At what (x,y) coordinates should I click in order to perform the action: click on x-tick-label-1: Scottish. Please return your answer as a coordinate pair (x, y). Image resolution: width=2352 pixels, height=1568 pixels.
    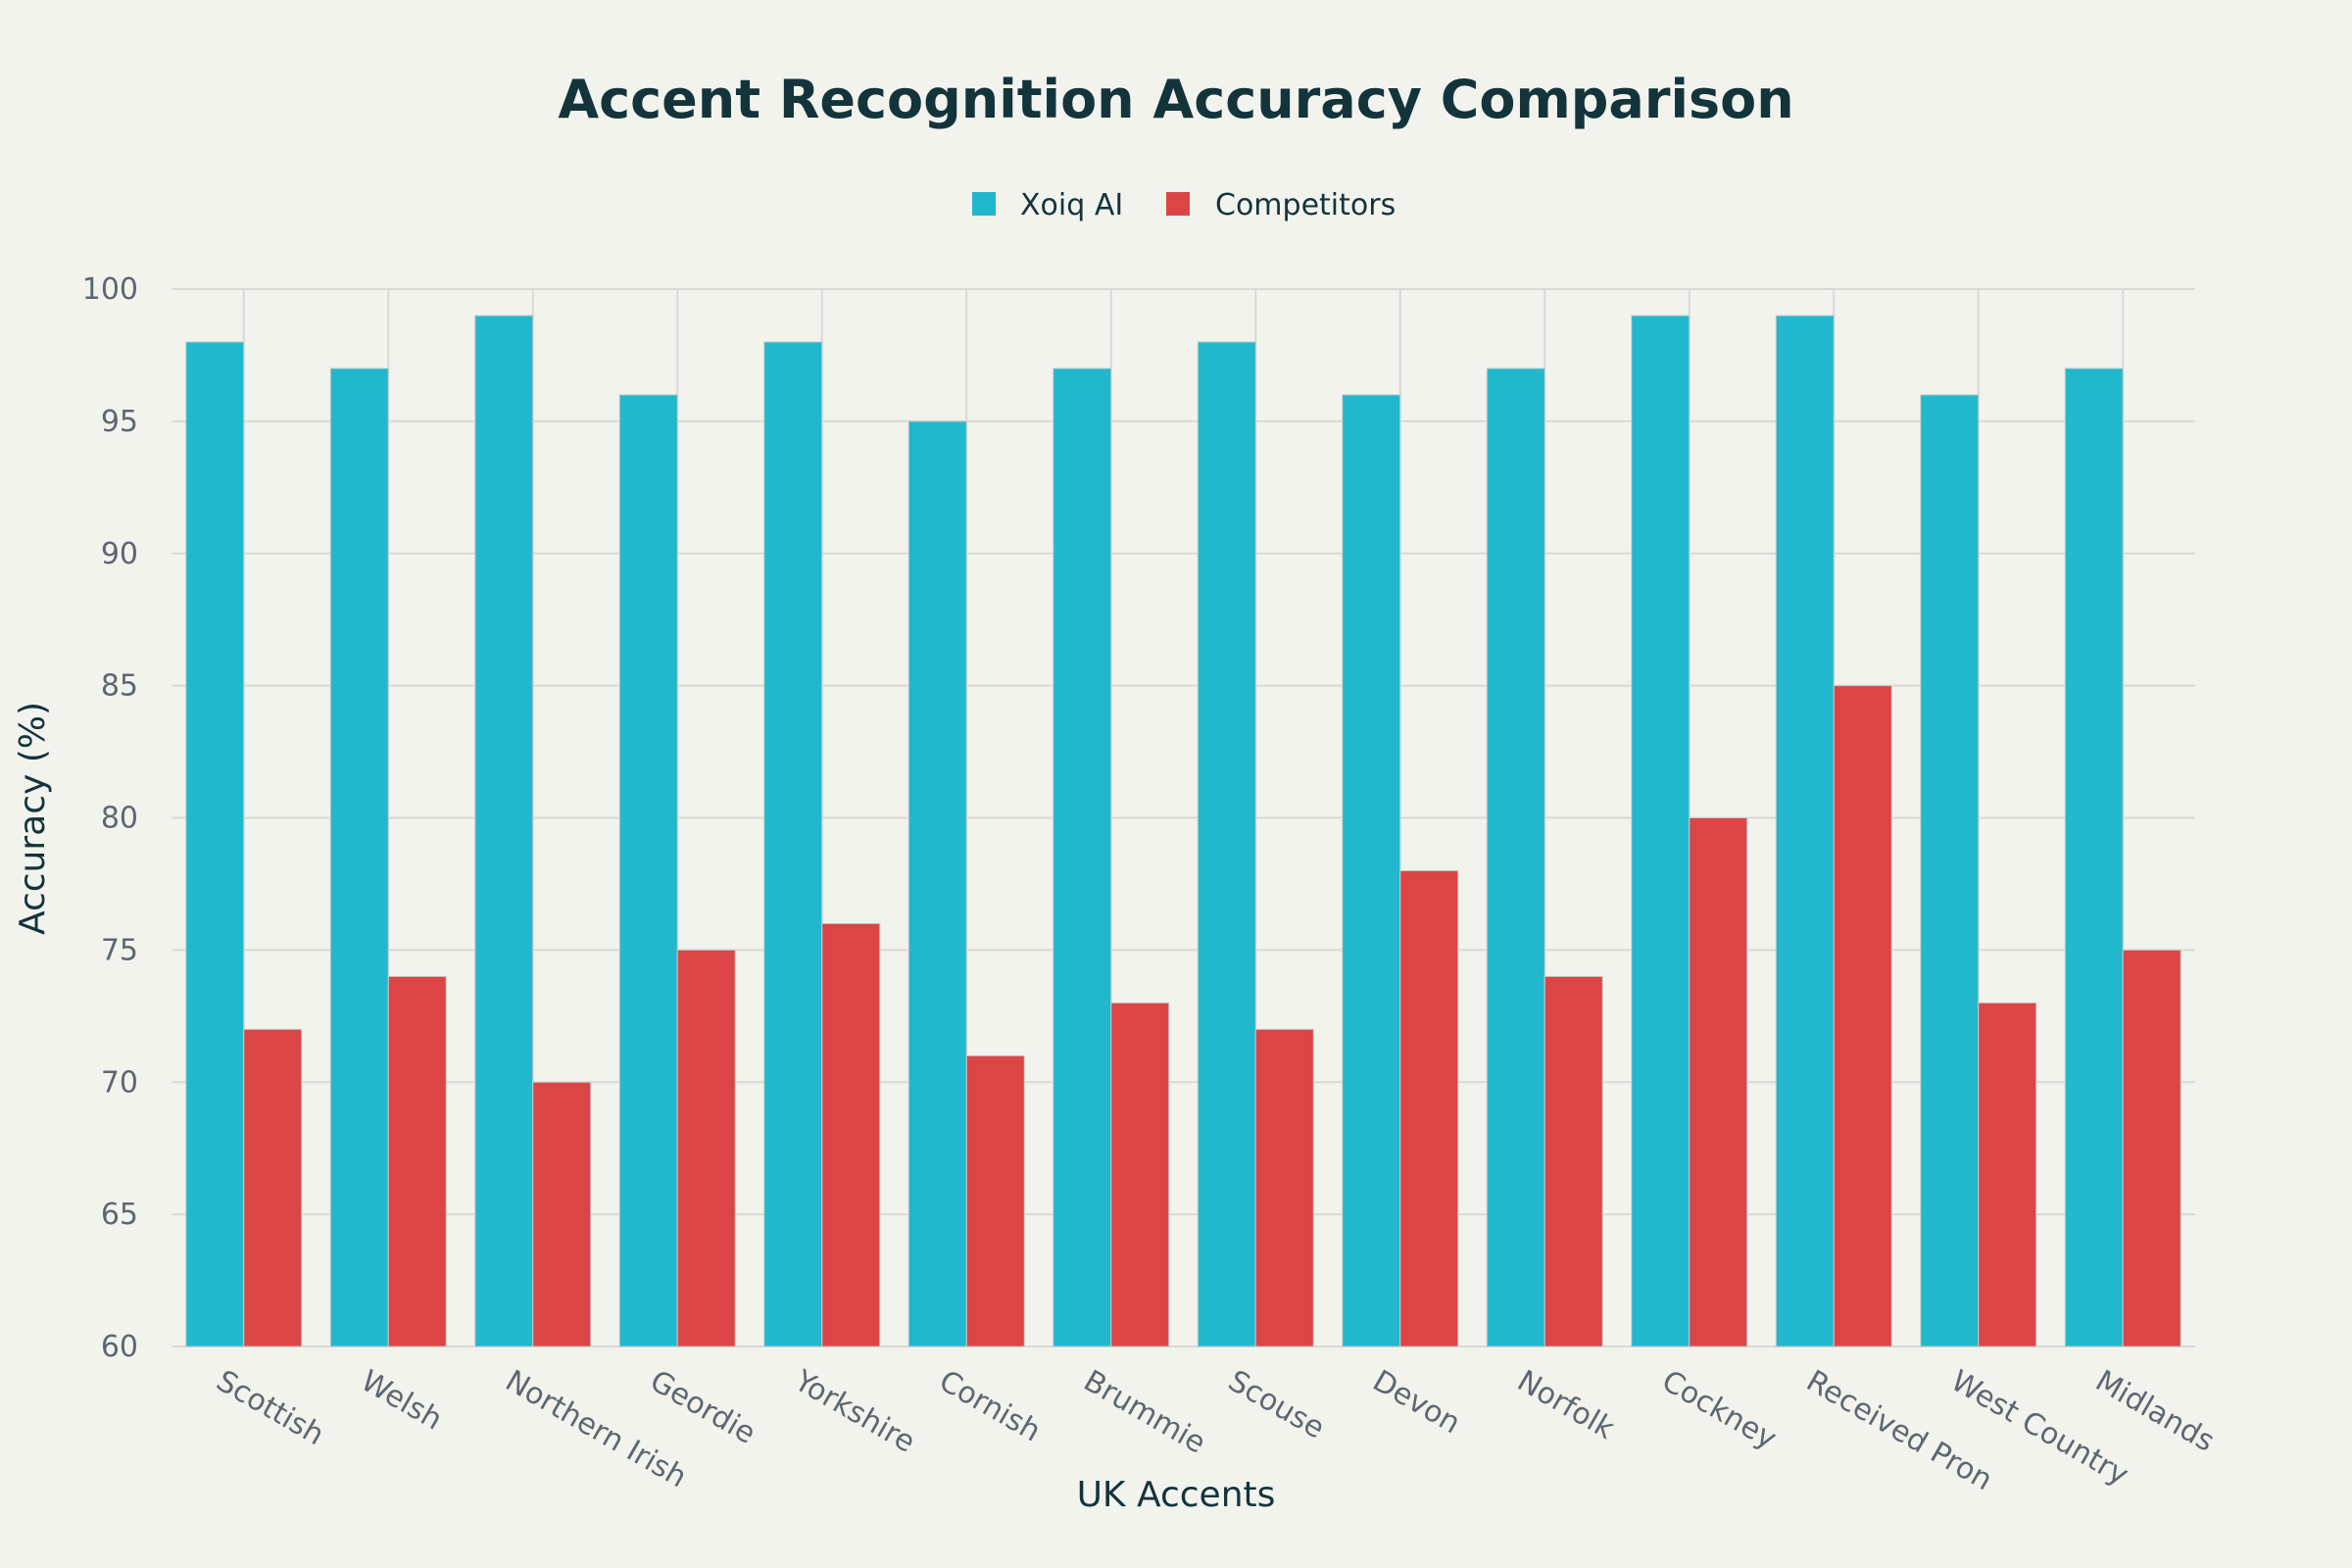
    Looking at the image, I should click on (270, 1408).